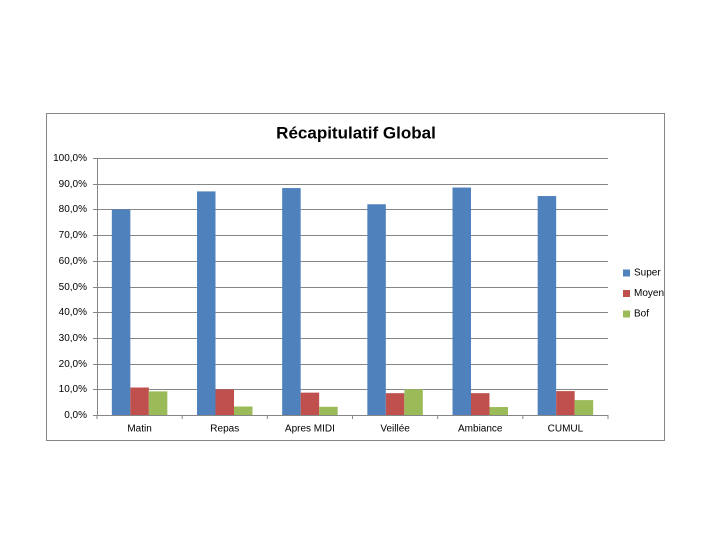 The width and height of the screenshot is (720, 556). I want to click on y-tick-label: 0,0%, so click(75, 415).